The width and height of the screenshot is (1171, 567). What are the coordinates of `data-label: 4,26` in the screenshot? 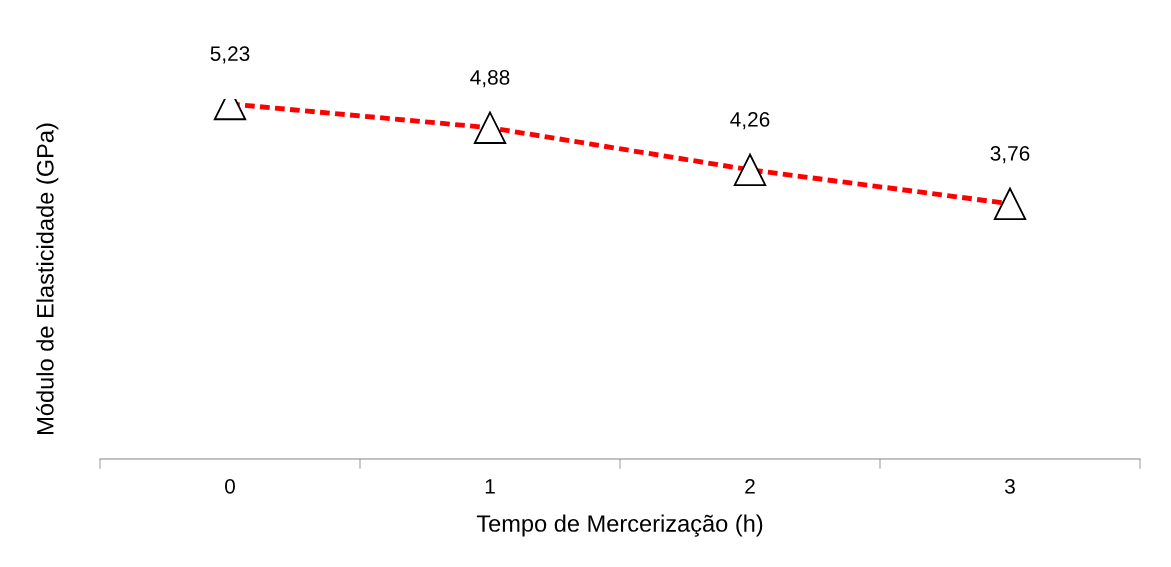 It's located at (750, 121).